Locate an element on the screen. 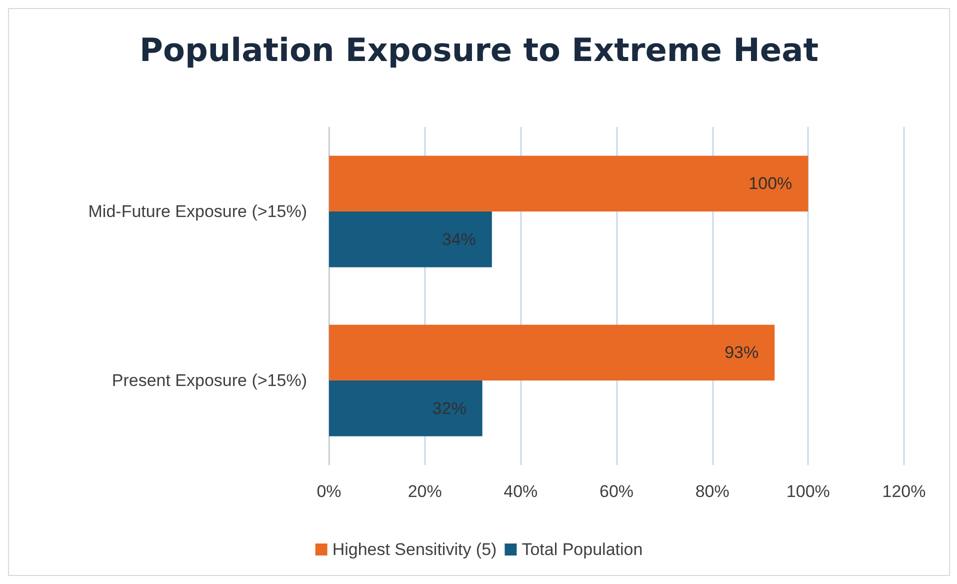 This screenshot has width=957, height=584. x-tick-label: 100% is located at coordinates (808, 491).